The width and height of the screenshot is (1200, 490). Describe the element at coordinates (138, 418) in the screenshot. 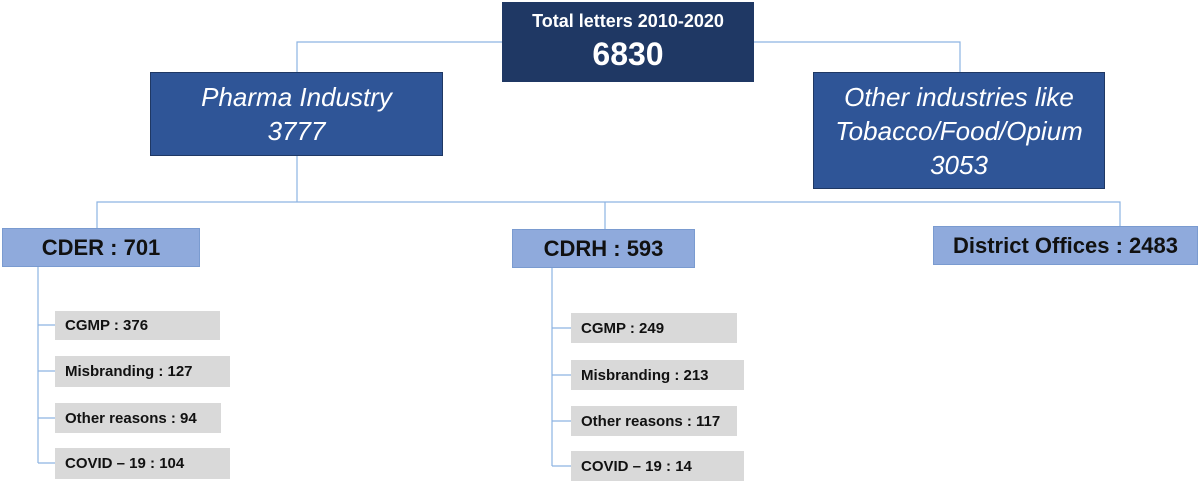

I see `cder-reason: Other reasons : 94` at that location.